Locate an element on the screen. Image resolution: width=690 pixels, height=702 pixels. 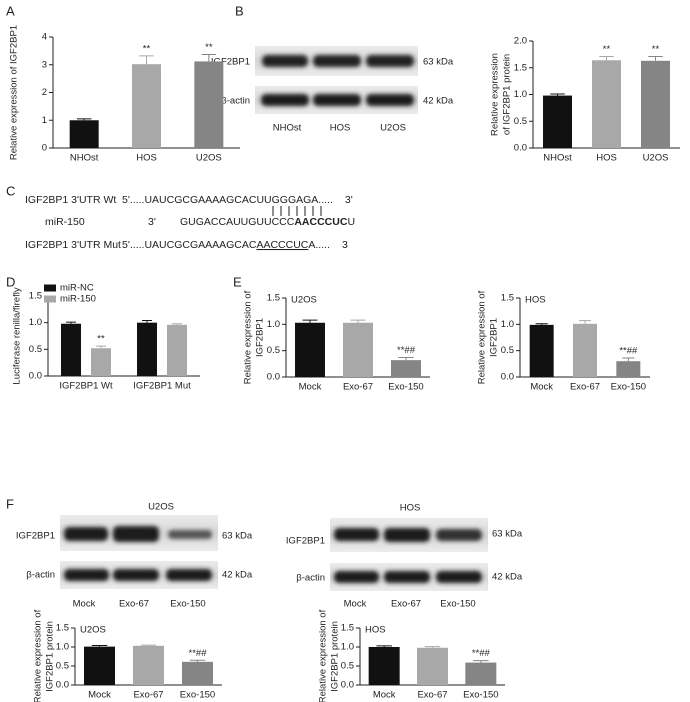
y-axis-label: Relative expression of IGF2BP1 is located at coordinates (14, 92).